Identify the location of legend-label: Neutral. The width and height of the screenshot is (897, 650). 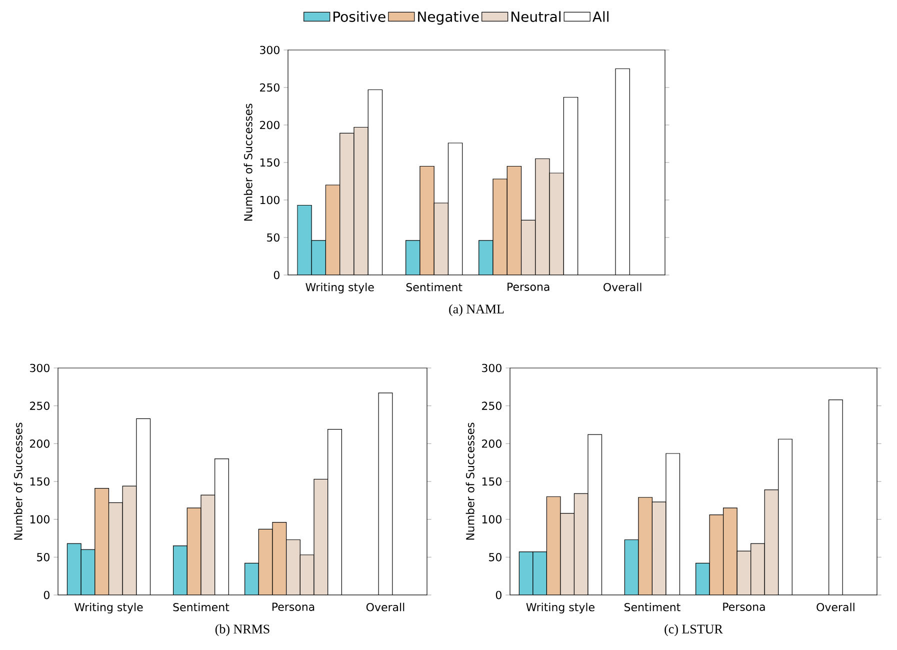
(536, 16).